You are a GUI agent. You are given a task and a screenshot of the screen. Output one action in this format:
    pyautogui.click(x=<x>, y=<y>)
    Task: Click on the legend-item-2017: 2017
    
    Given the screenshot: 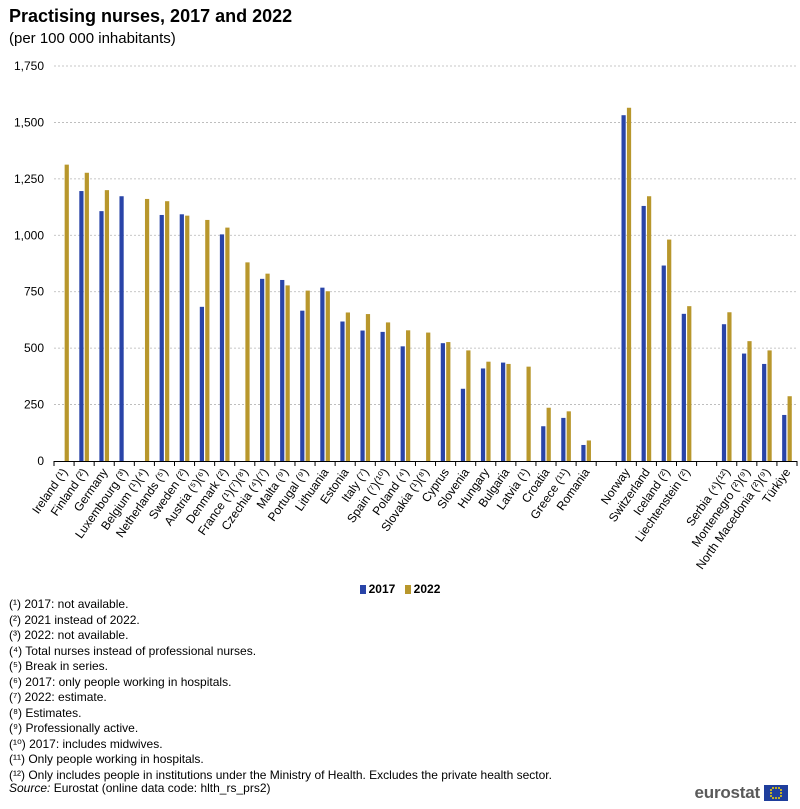 What is the action you would take?
    pyautogui.click(x=377, y=589)
    